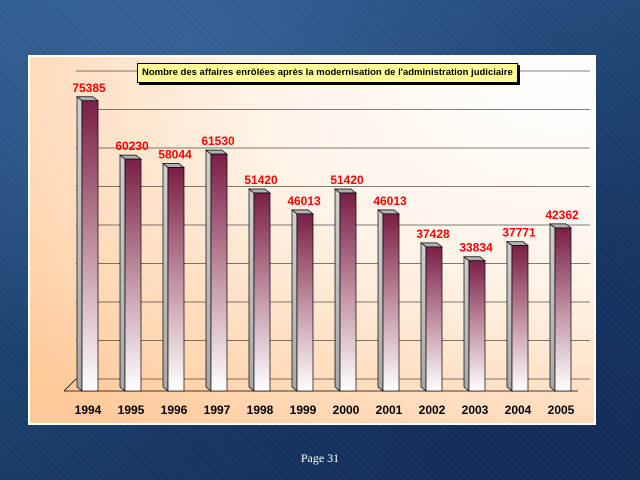  Describe the element at coordinates (217, 410) in the screenshot. I see `x-tick-label: 1997` at that location.